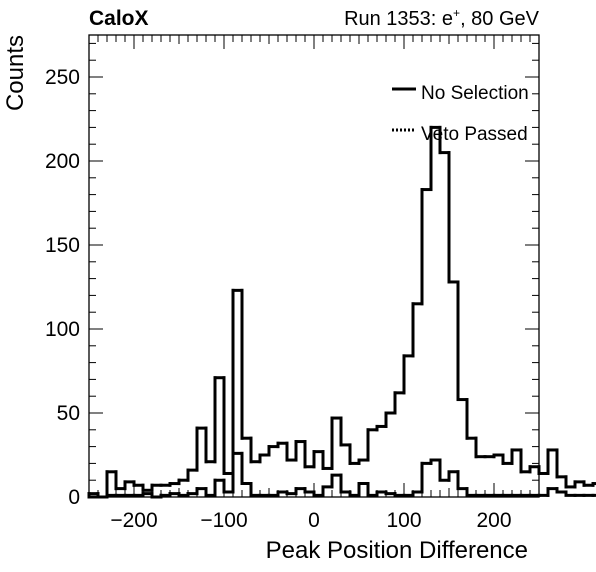 This screenshot has height=572, width=596. What do you see at coordinates (74, 497) in the screenshot?
I see `y-tick-label: 0` at bounding box center [74, 497].